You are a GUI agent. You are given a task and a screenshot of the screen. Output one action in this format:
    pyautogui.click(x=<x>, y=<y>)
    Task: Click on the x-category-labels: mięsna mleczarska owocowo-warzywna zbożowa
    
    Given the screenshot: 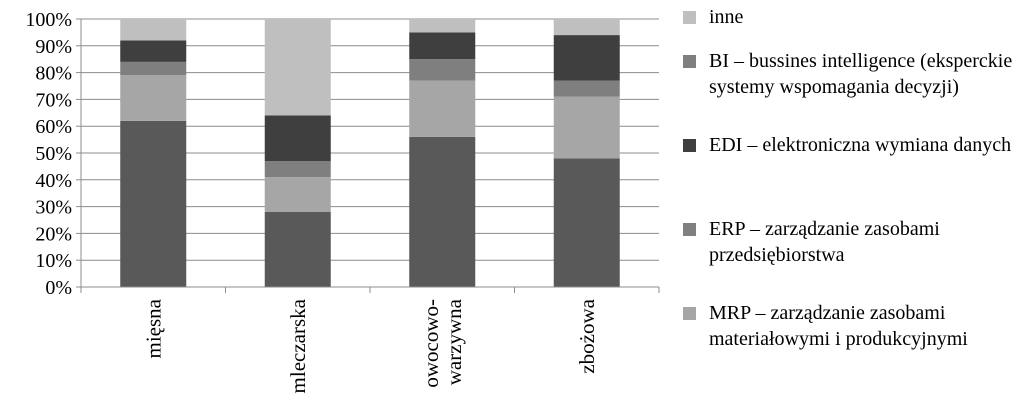 What is the action you would take?
    pyautogui.click(x=370, y=345)
    